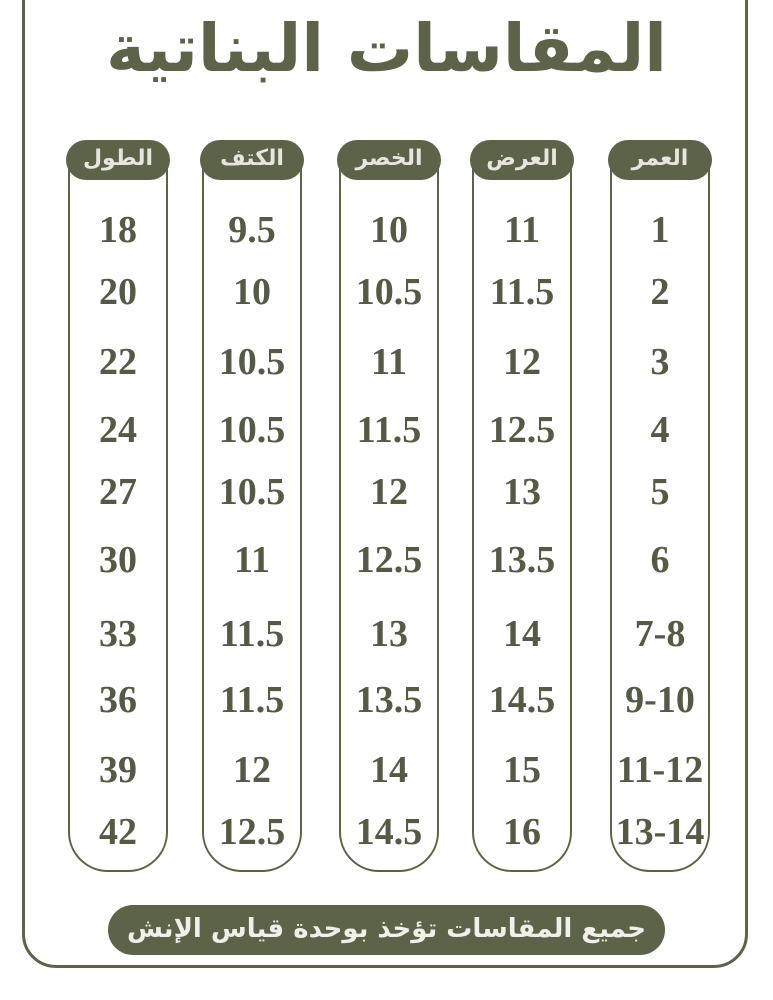 This screenshot has height=1000, width=773. I want to click on size-cell: 42, so click(118, 832).